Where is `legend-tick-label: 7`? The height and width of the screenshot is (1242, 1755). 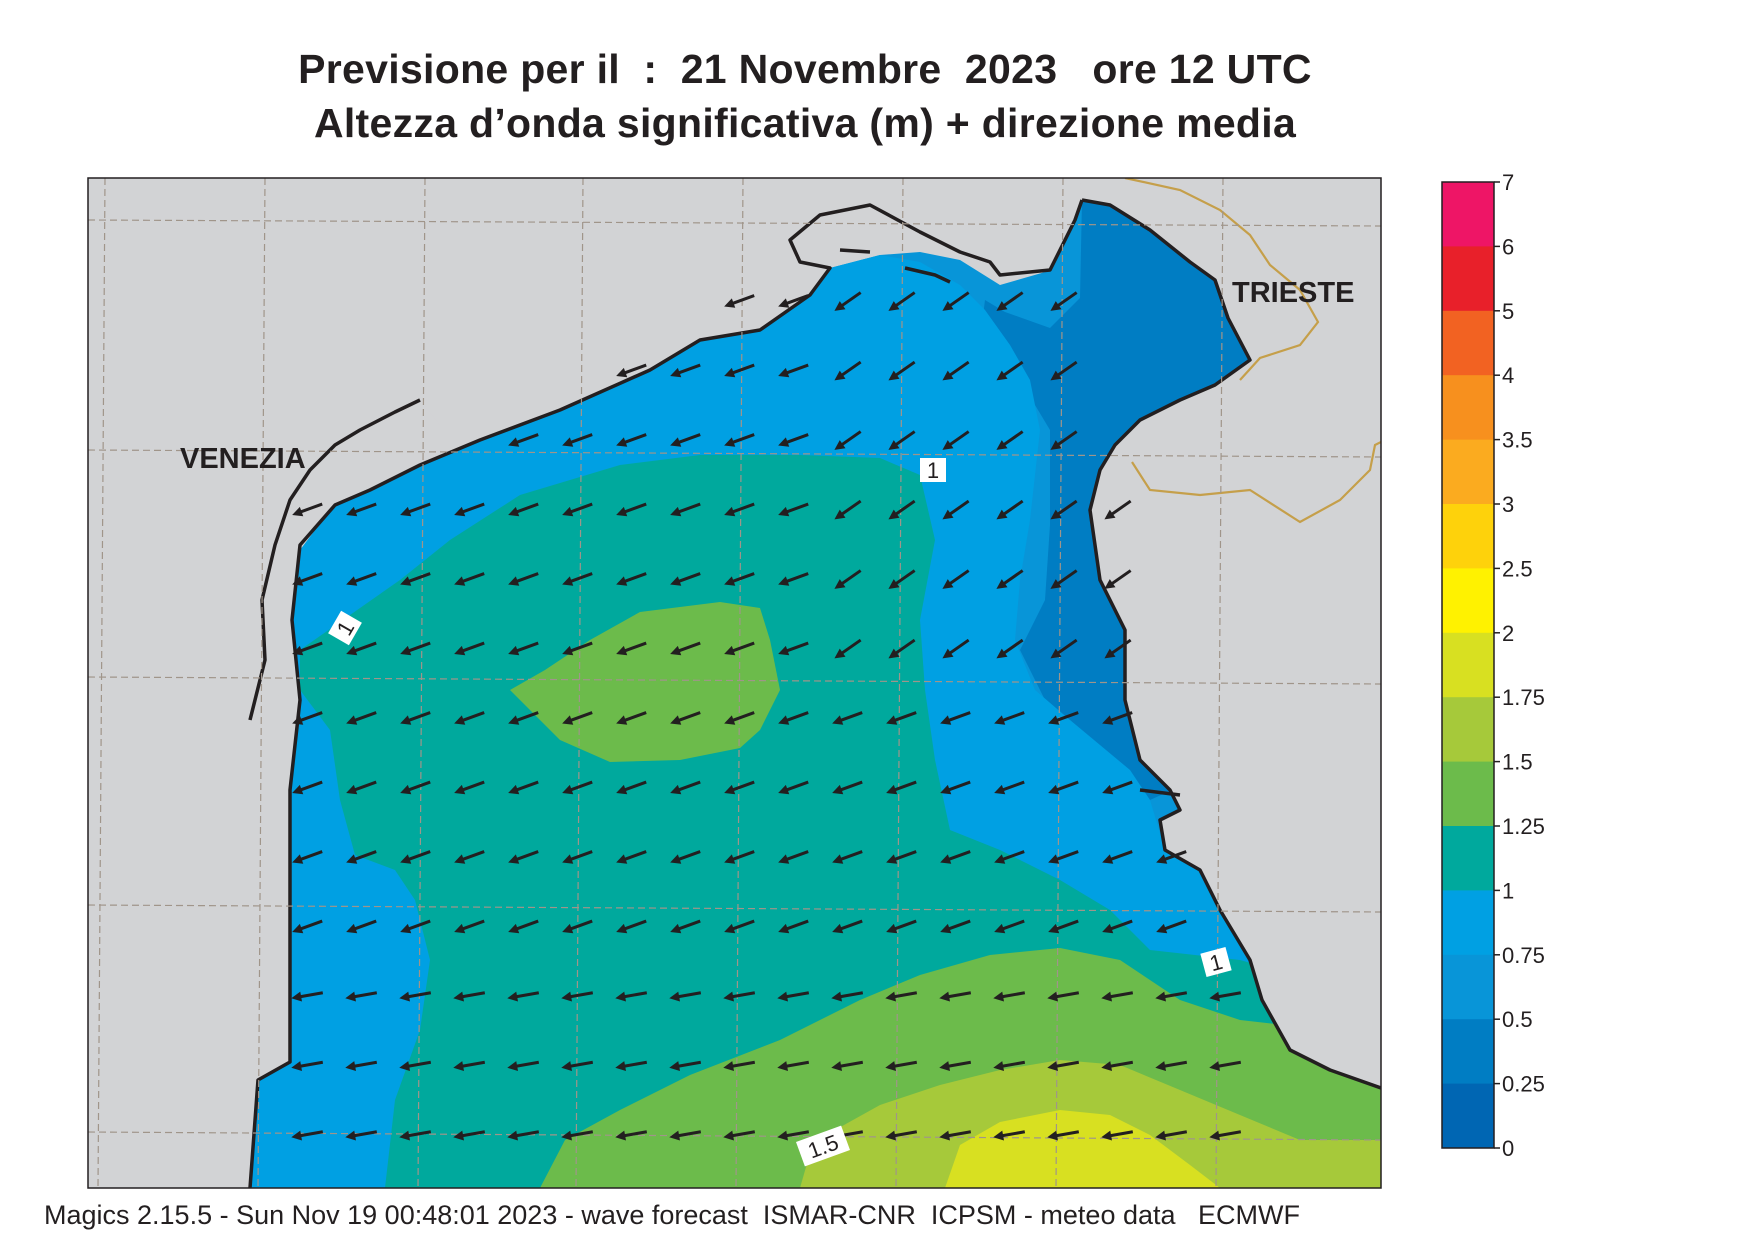 legend-tick-label: 7 is located at coordinates (1508, 182).